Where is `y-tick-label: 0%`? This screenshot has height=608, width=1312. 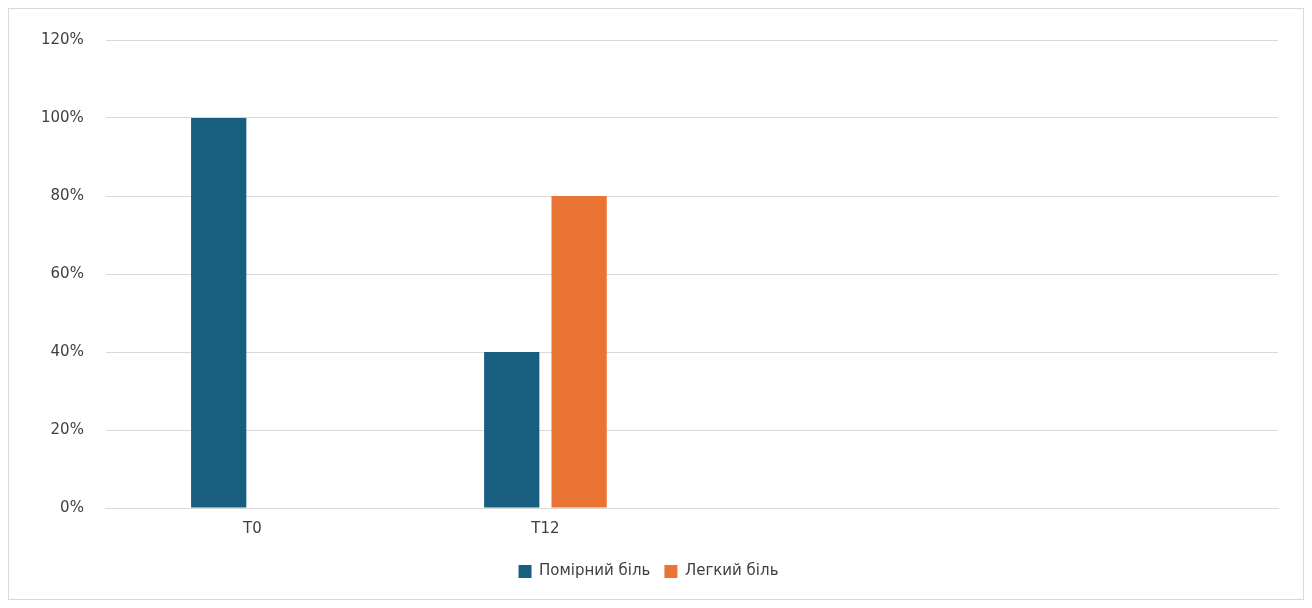
y-tick-label: 0% is located at coordinates (72, 506).